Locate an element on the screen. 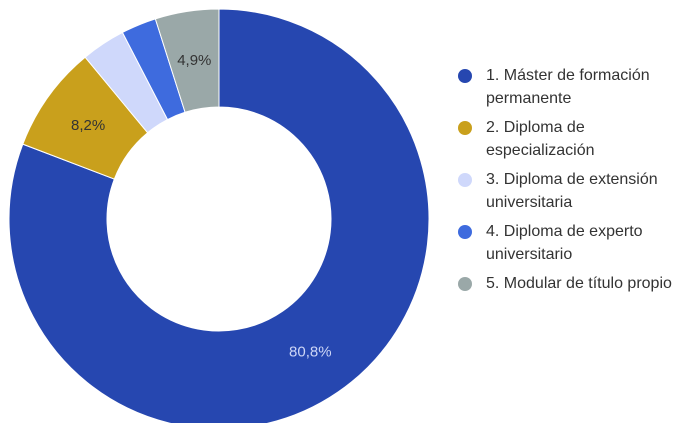  legend-label: 2. Diploma de especialización is located at coordinates (540, 139).